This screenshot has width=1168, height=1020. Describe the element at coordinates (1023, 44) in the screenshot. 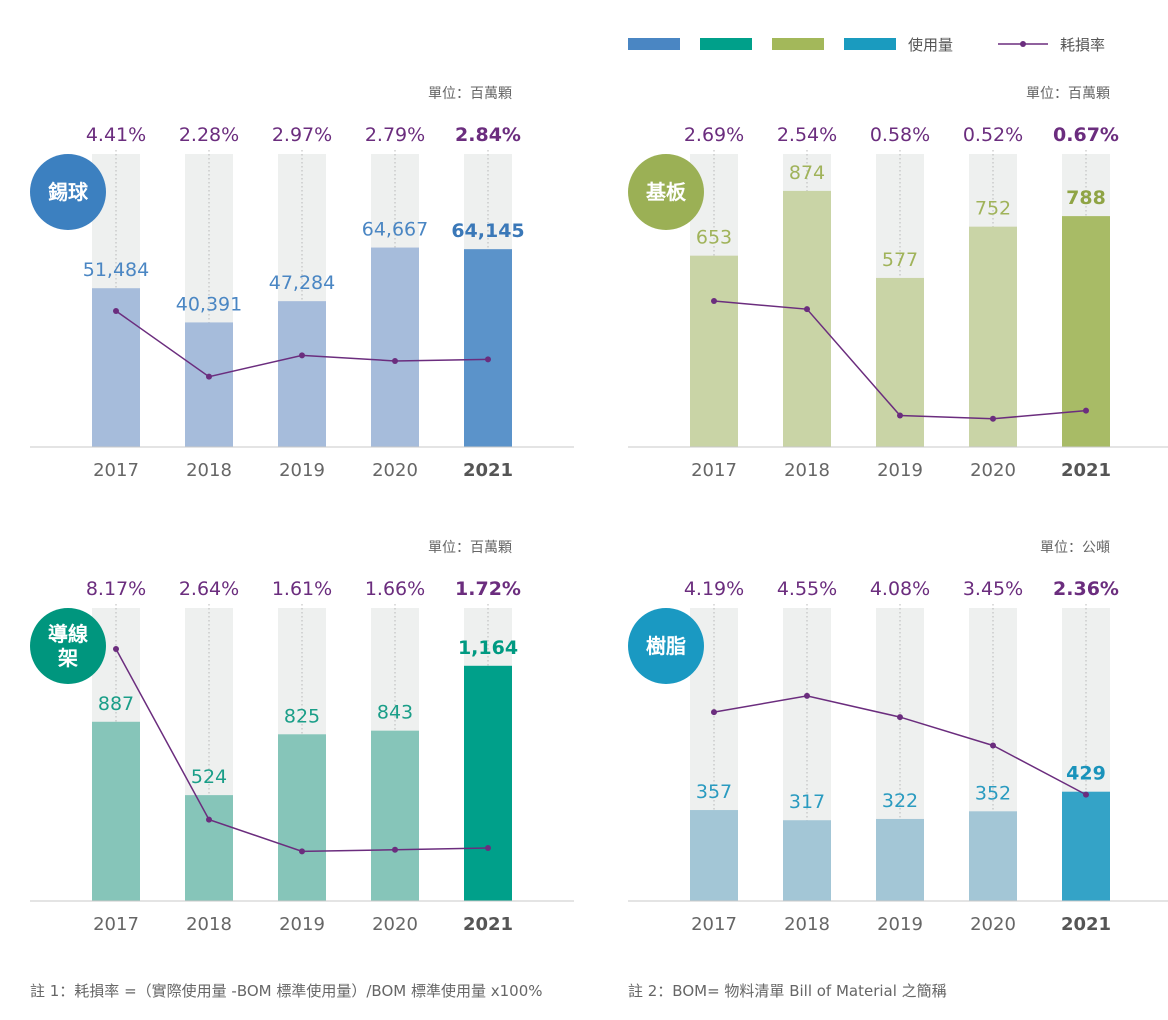

I see `legend-loss-marker` at that location.